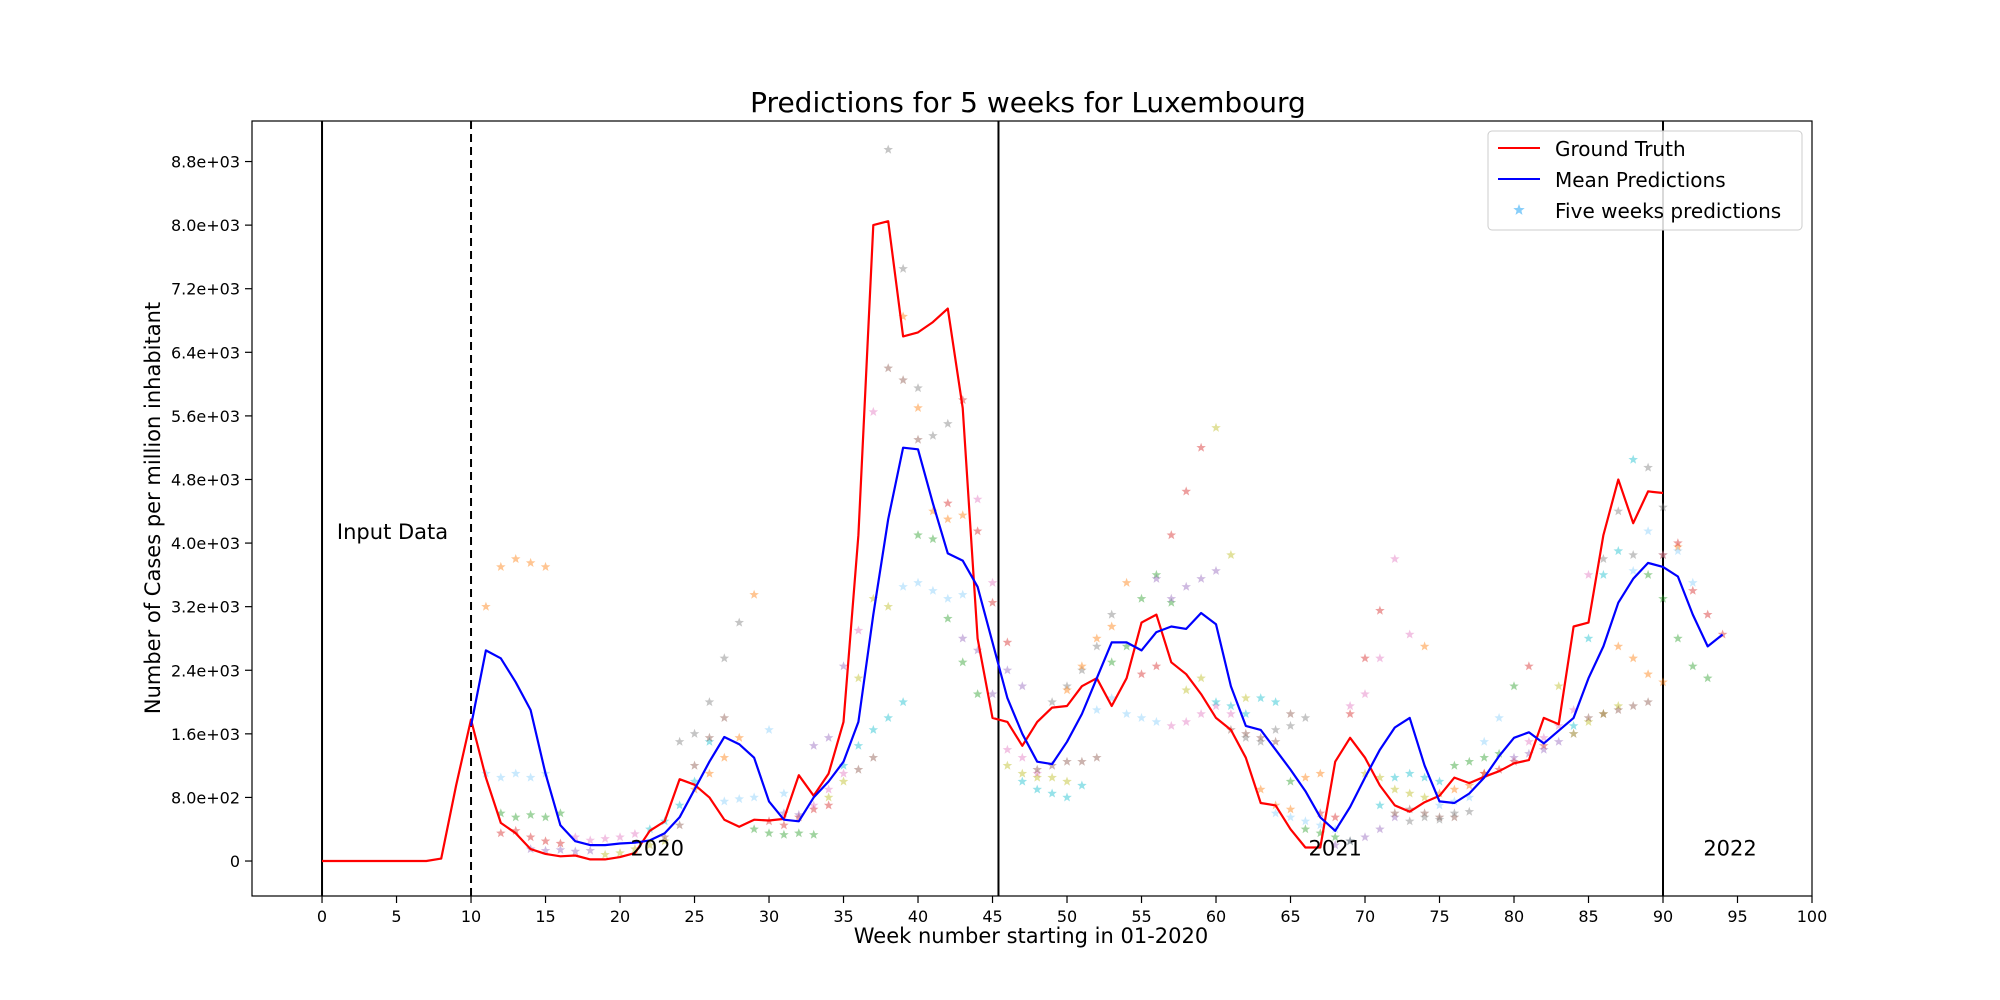 The height and width of the screenshot is (1000, 2000). Describe the element at coordinates (1514, 916) in the screenshot. I see `x-tick-label: 80` at that location.